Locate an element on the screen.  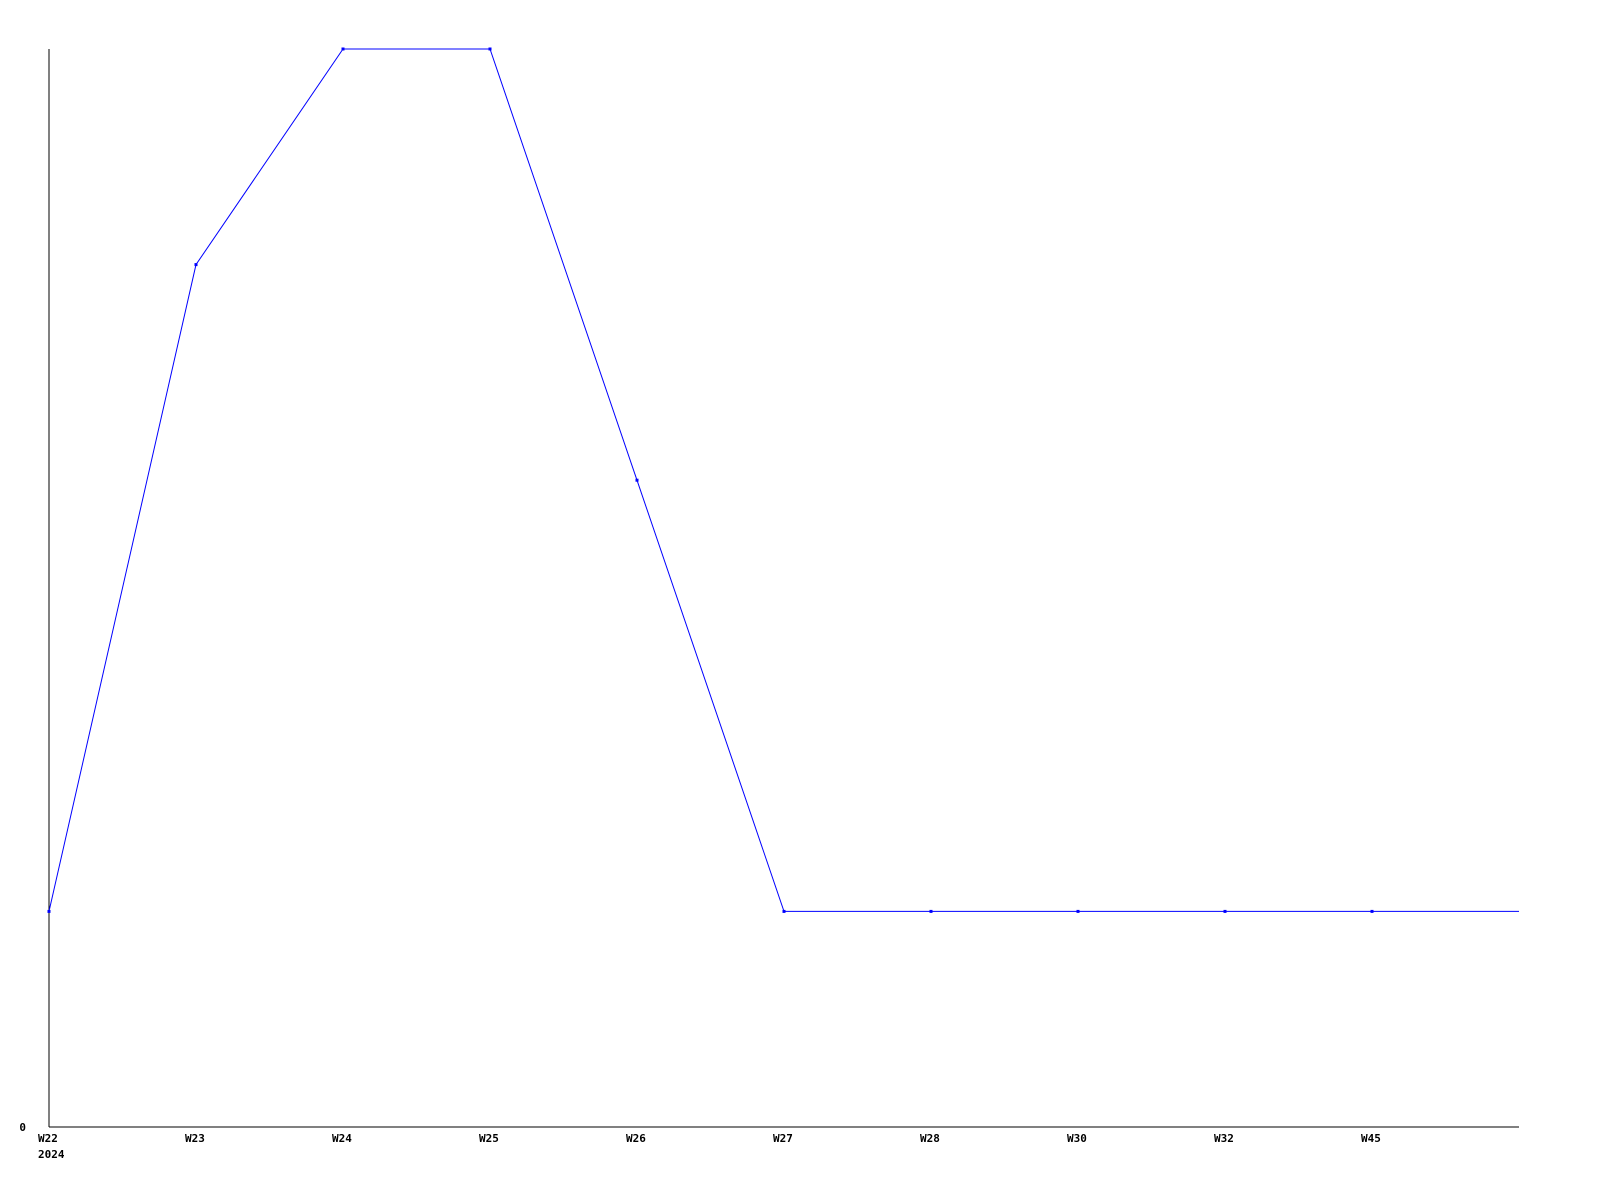
x-tick-label: W32 is located at coordinates (1224, 1138).